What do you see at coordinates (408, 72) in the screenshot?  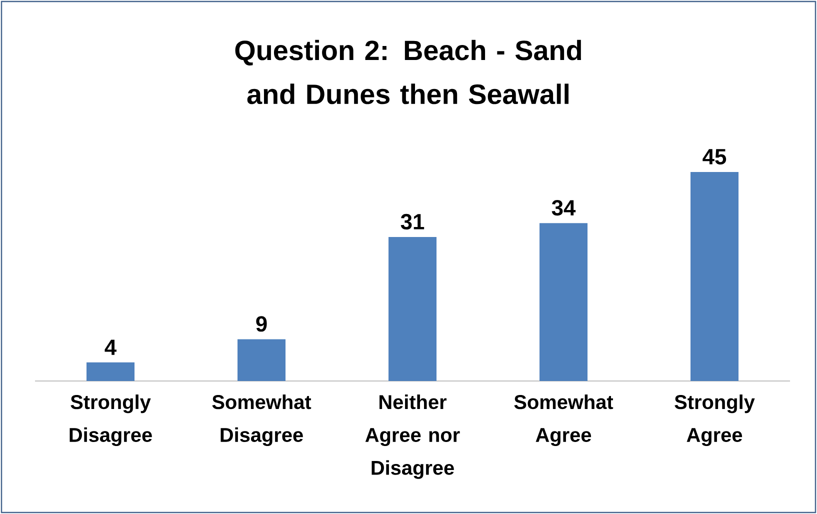 I see `chart-title: Question 2: Beach - Sand and Dunes then Seawall` at bounding box center [408, 72].